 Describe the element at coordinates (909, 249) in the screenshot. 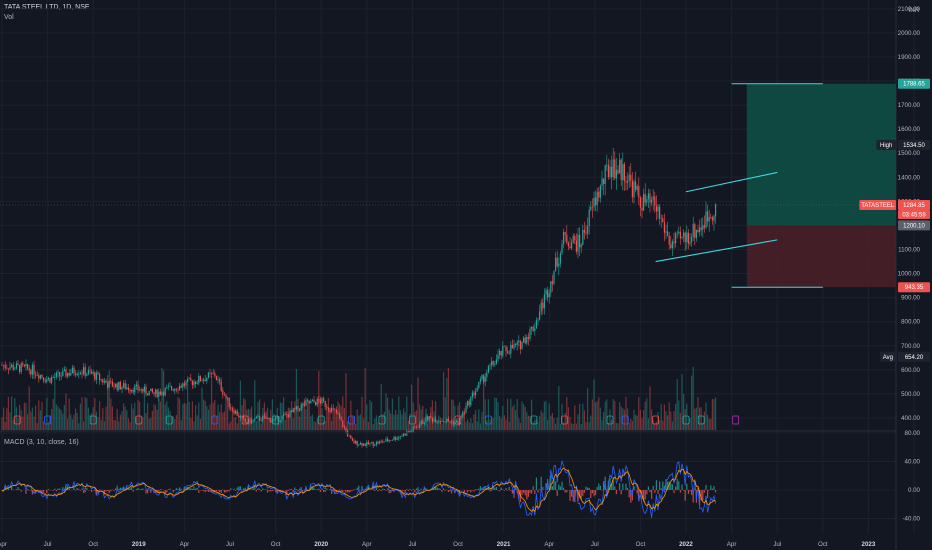

I see `price-tick-label: 1100.00` at that location.